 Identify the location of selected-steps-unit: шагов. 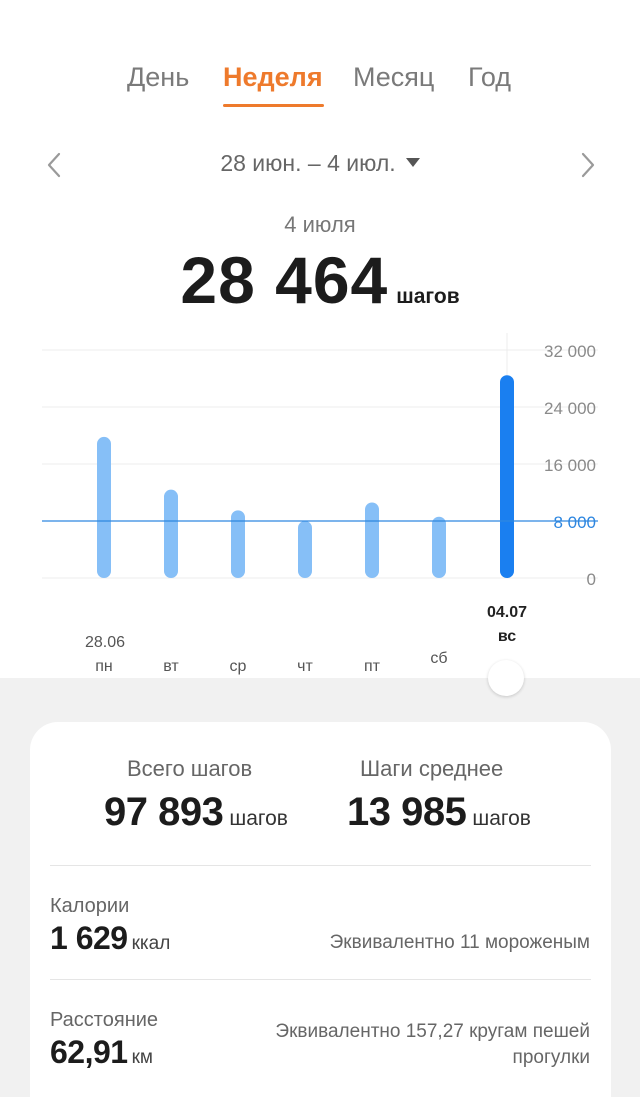
(428, 296).